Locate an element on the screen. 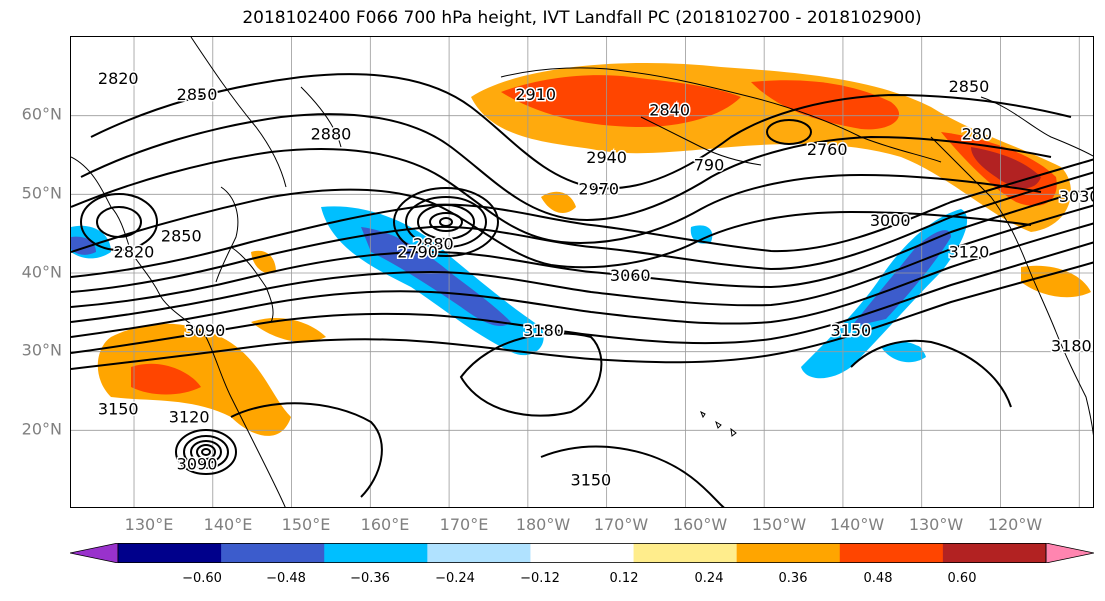  contour-label: 3000 is located at coordinates (890, 220).